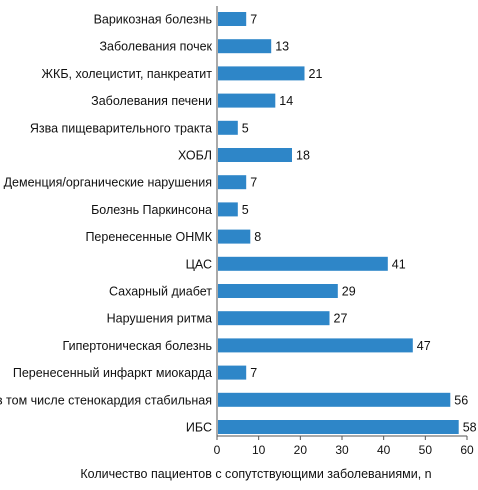 The height and width of the screenshot is (490, 478). What do you see at coordinates (349, 292) in the screenshot?
I see `value-label: 29` at bounding box center [349, 292].